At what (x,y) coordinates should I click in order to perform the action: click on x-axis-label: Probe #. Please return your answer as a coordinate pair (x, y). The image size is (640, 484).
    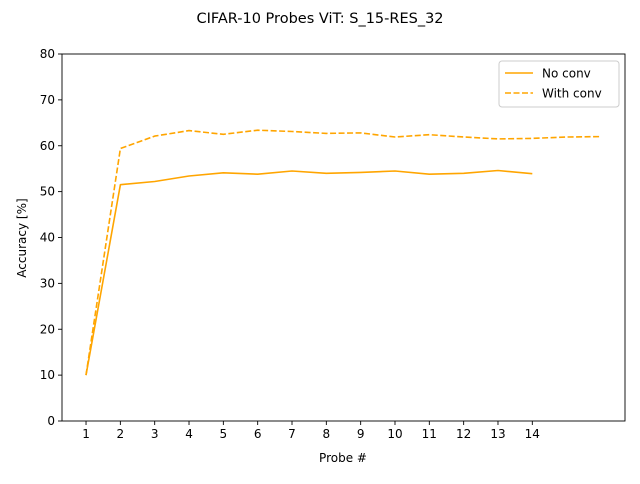
    Looking at the image, I should click on (343, 458).